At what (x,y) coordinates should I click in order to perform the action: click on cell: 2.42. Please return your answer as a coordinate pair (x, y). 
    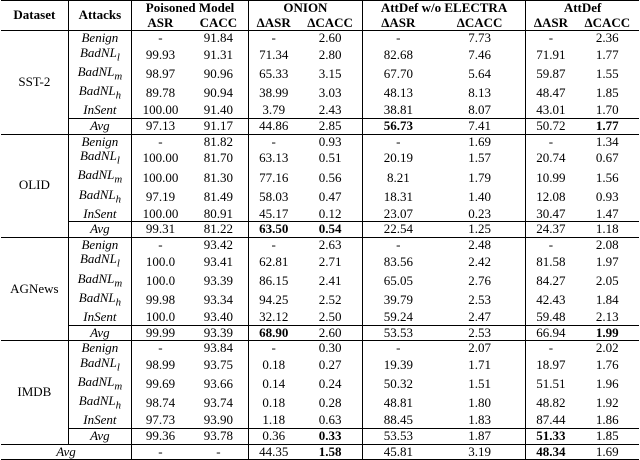
    Looking at the image, I should click on (480, 262).